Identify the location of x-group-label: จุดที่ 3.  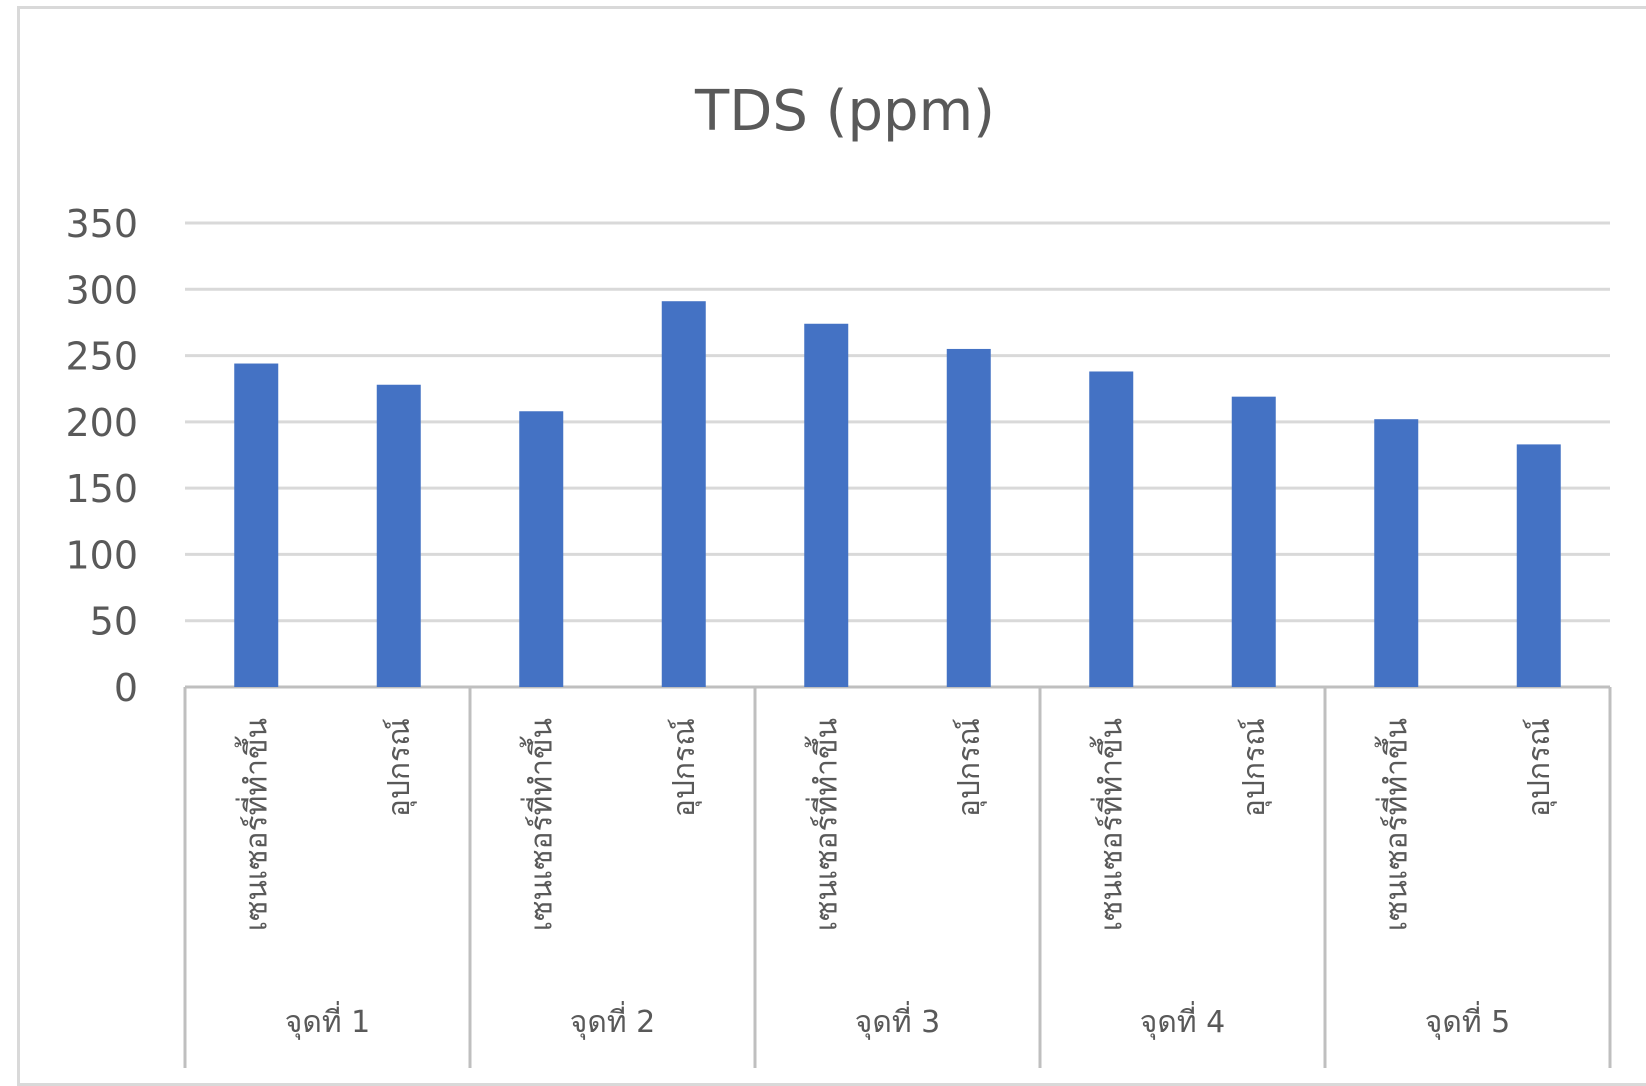
(897, 1021).